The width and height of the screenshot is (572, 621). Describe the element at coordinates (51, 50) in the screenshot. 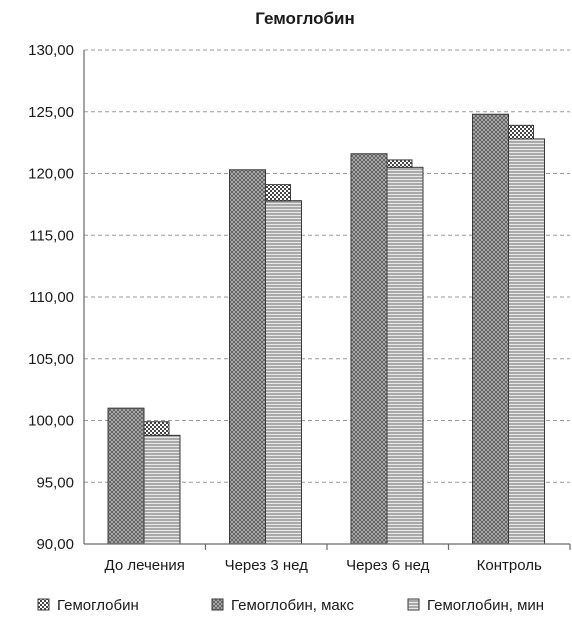

I see `y-tick-label: 130,00` at that location.